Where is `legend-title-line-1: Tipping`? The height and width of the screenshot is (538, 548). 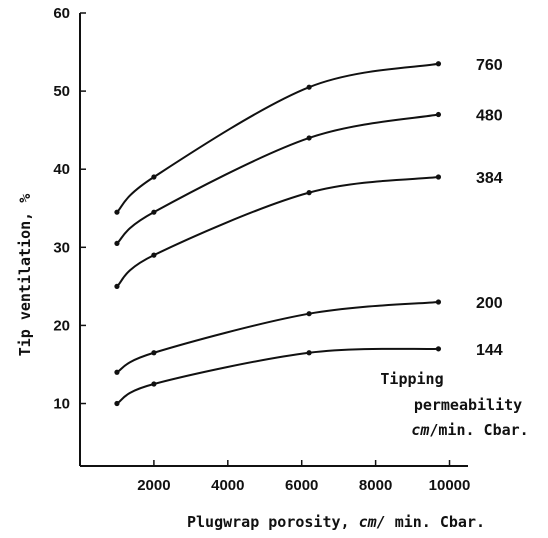
legend-title-line-1: Tipping is located at coordinates (411, 379).